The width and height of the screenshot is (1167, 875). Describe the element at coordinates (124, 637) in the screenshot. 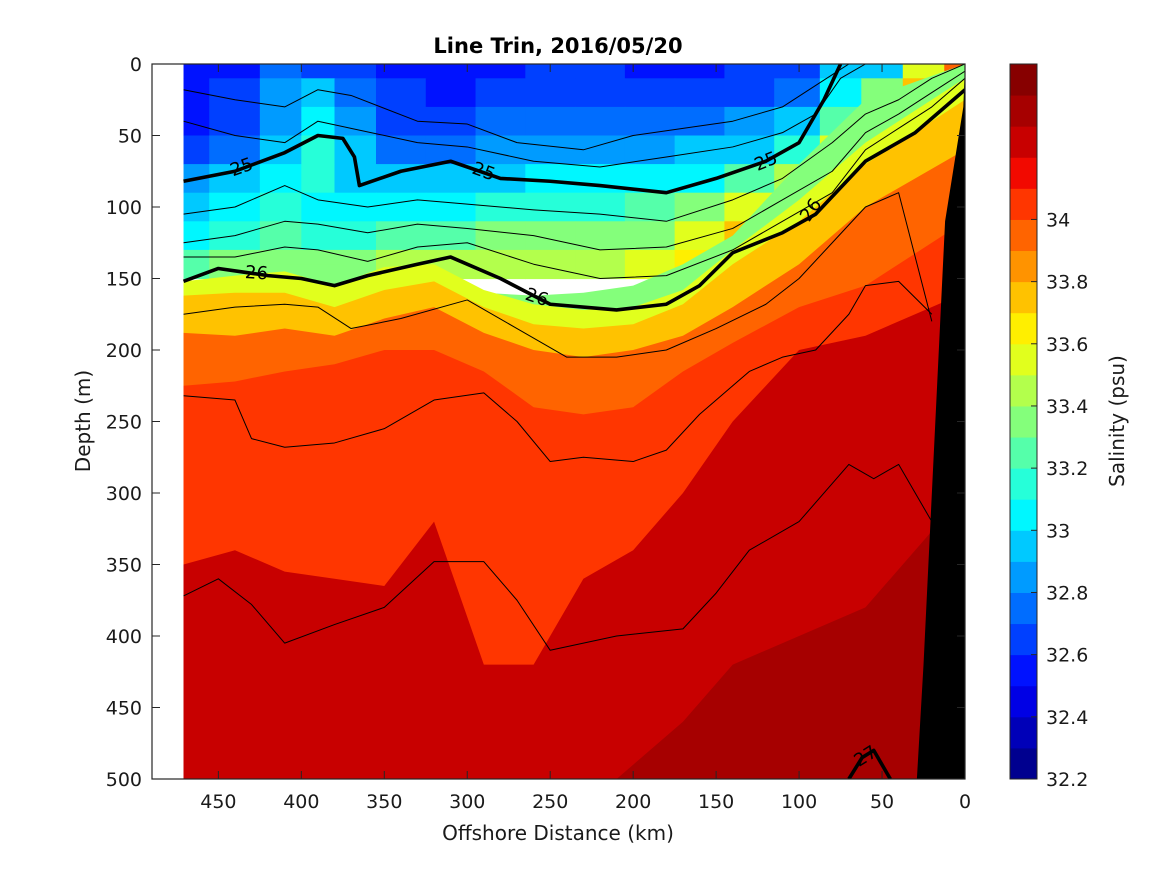

I see `y-tick-label: 400` at that location.